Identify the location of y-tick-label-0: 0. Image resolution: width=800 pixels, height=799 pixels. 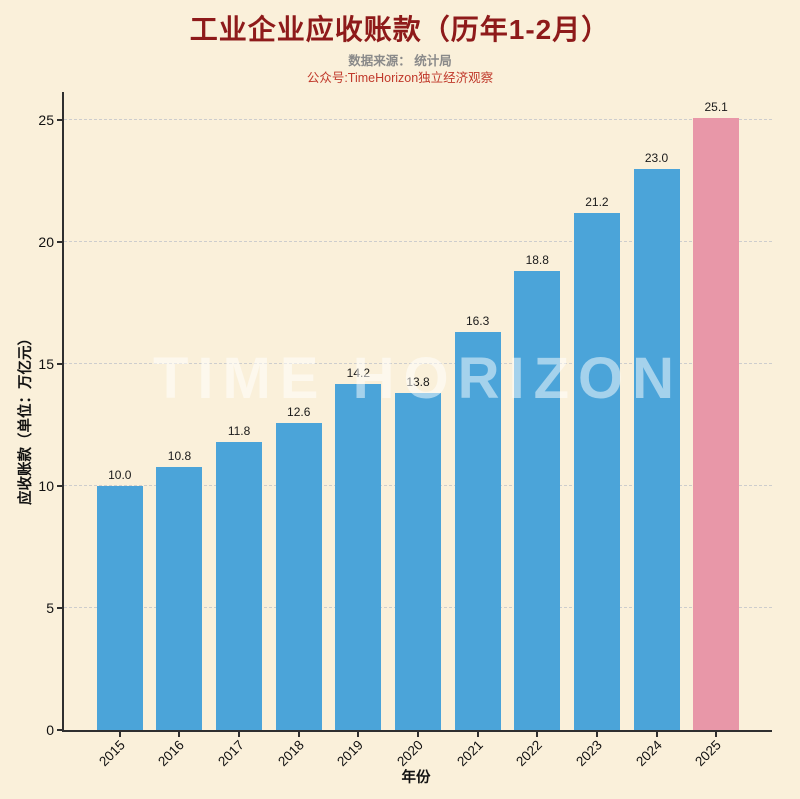
(50, 730).